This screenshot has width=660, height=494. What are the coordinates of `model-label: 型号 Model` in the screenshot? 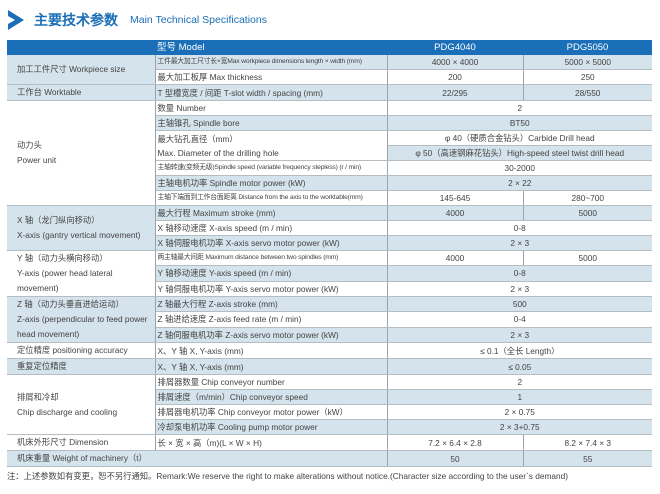 It's located at (271, 47).